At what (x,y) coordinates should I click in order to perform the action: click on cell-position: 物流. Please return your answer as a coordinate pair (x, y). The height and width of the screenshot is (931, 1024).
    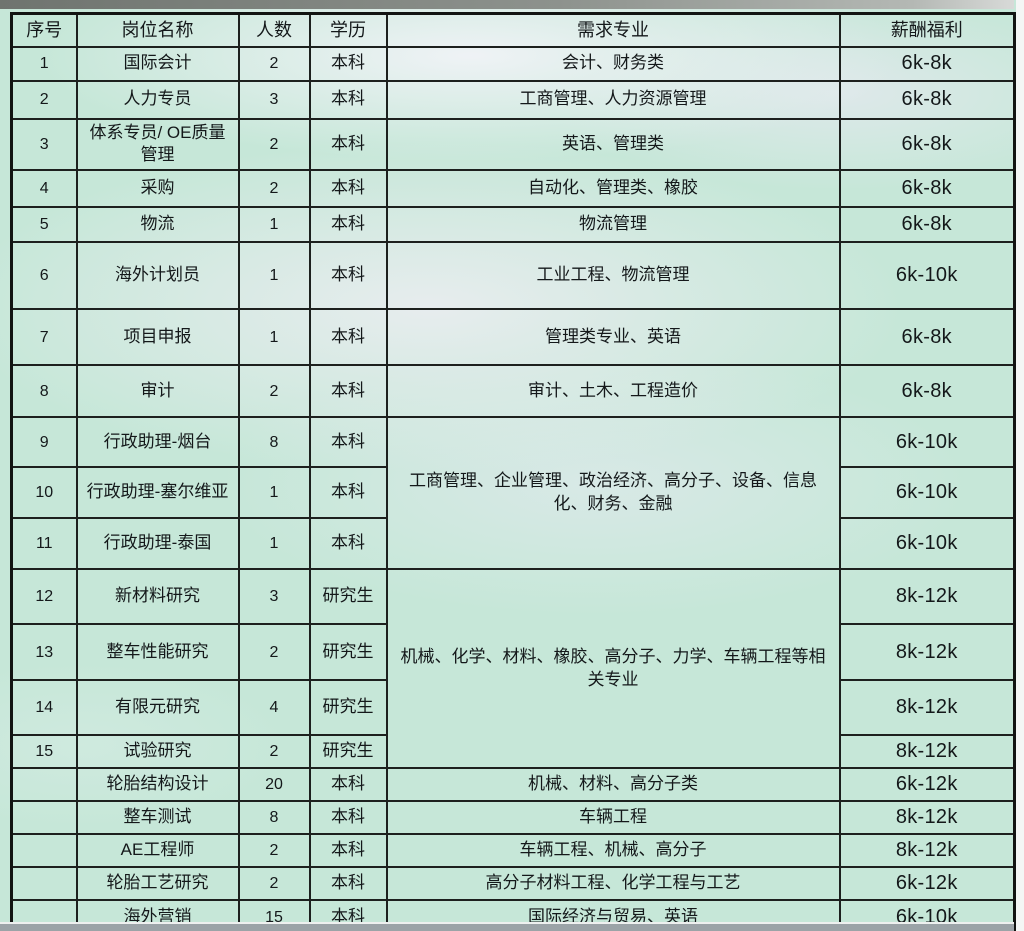
    Looking at the image, I should click on (157, 225).